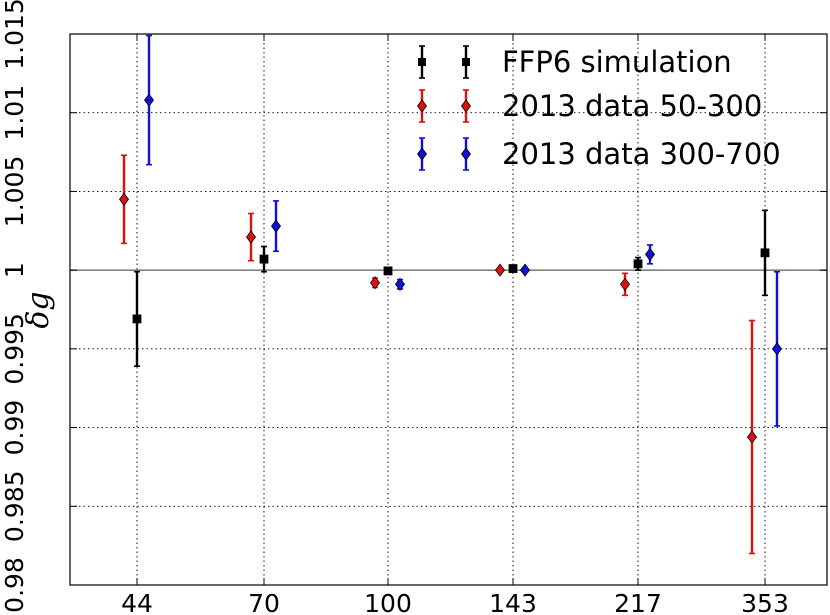 The width and height of the screenshot is (830, 615). I want to click on y-tick-label: 1.015, so click(14, 35).